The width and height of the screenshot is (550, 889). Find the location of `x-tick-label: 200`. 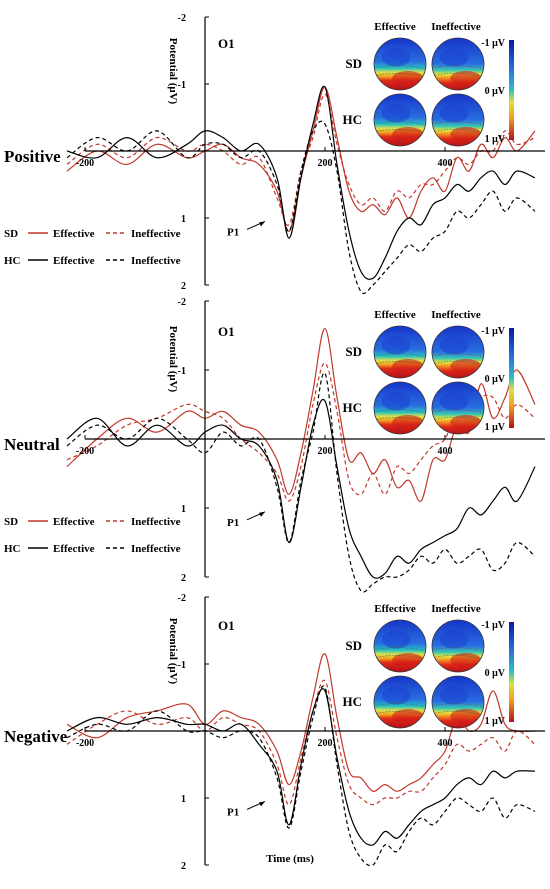

x-tick-label: 200 is located at coordinates (325, 451).